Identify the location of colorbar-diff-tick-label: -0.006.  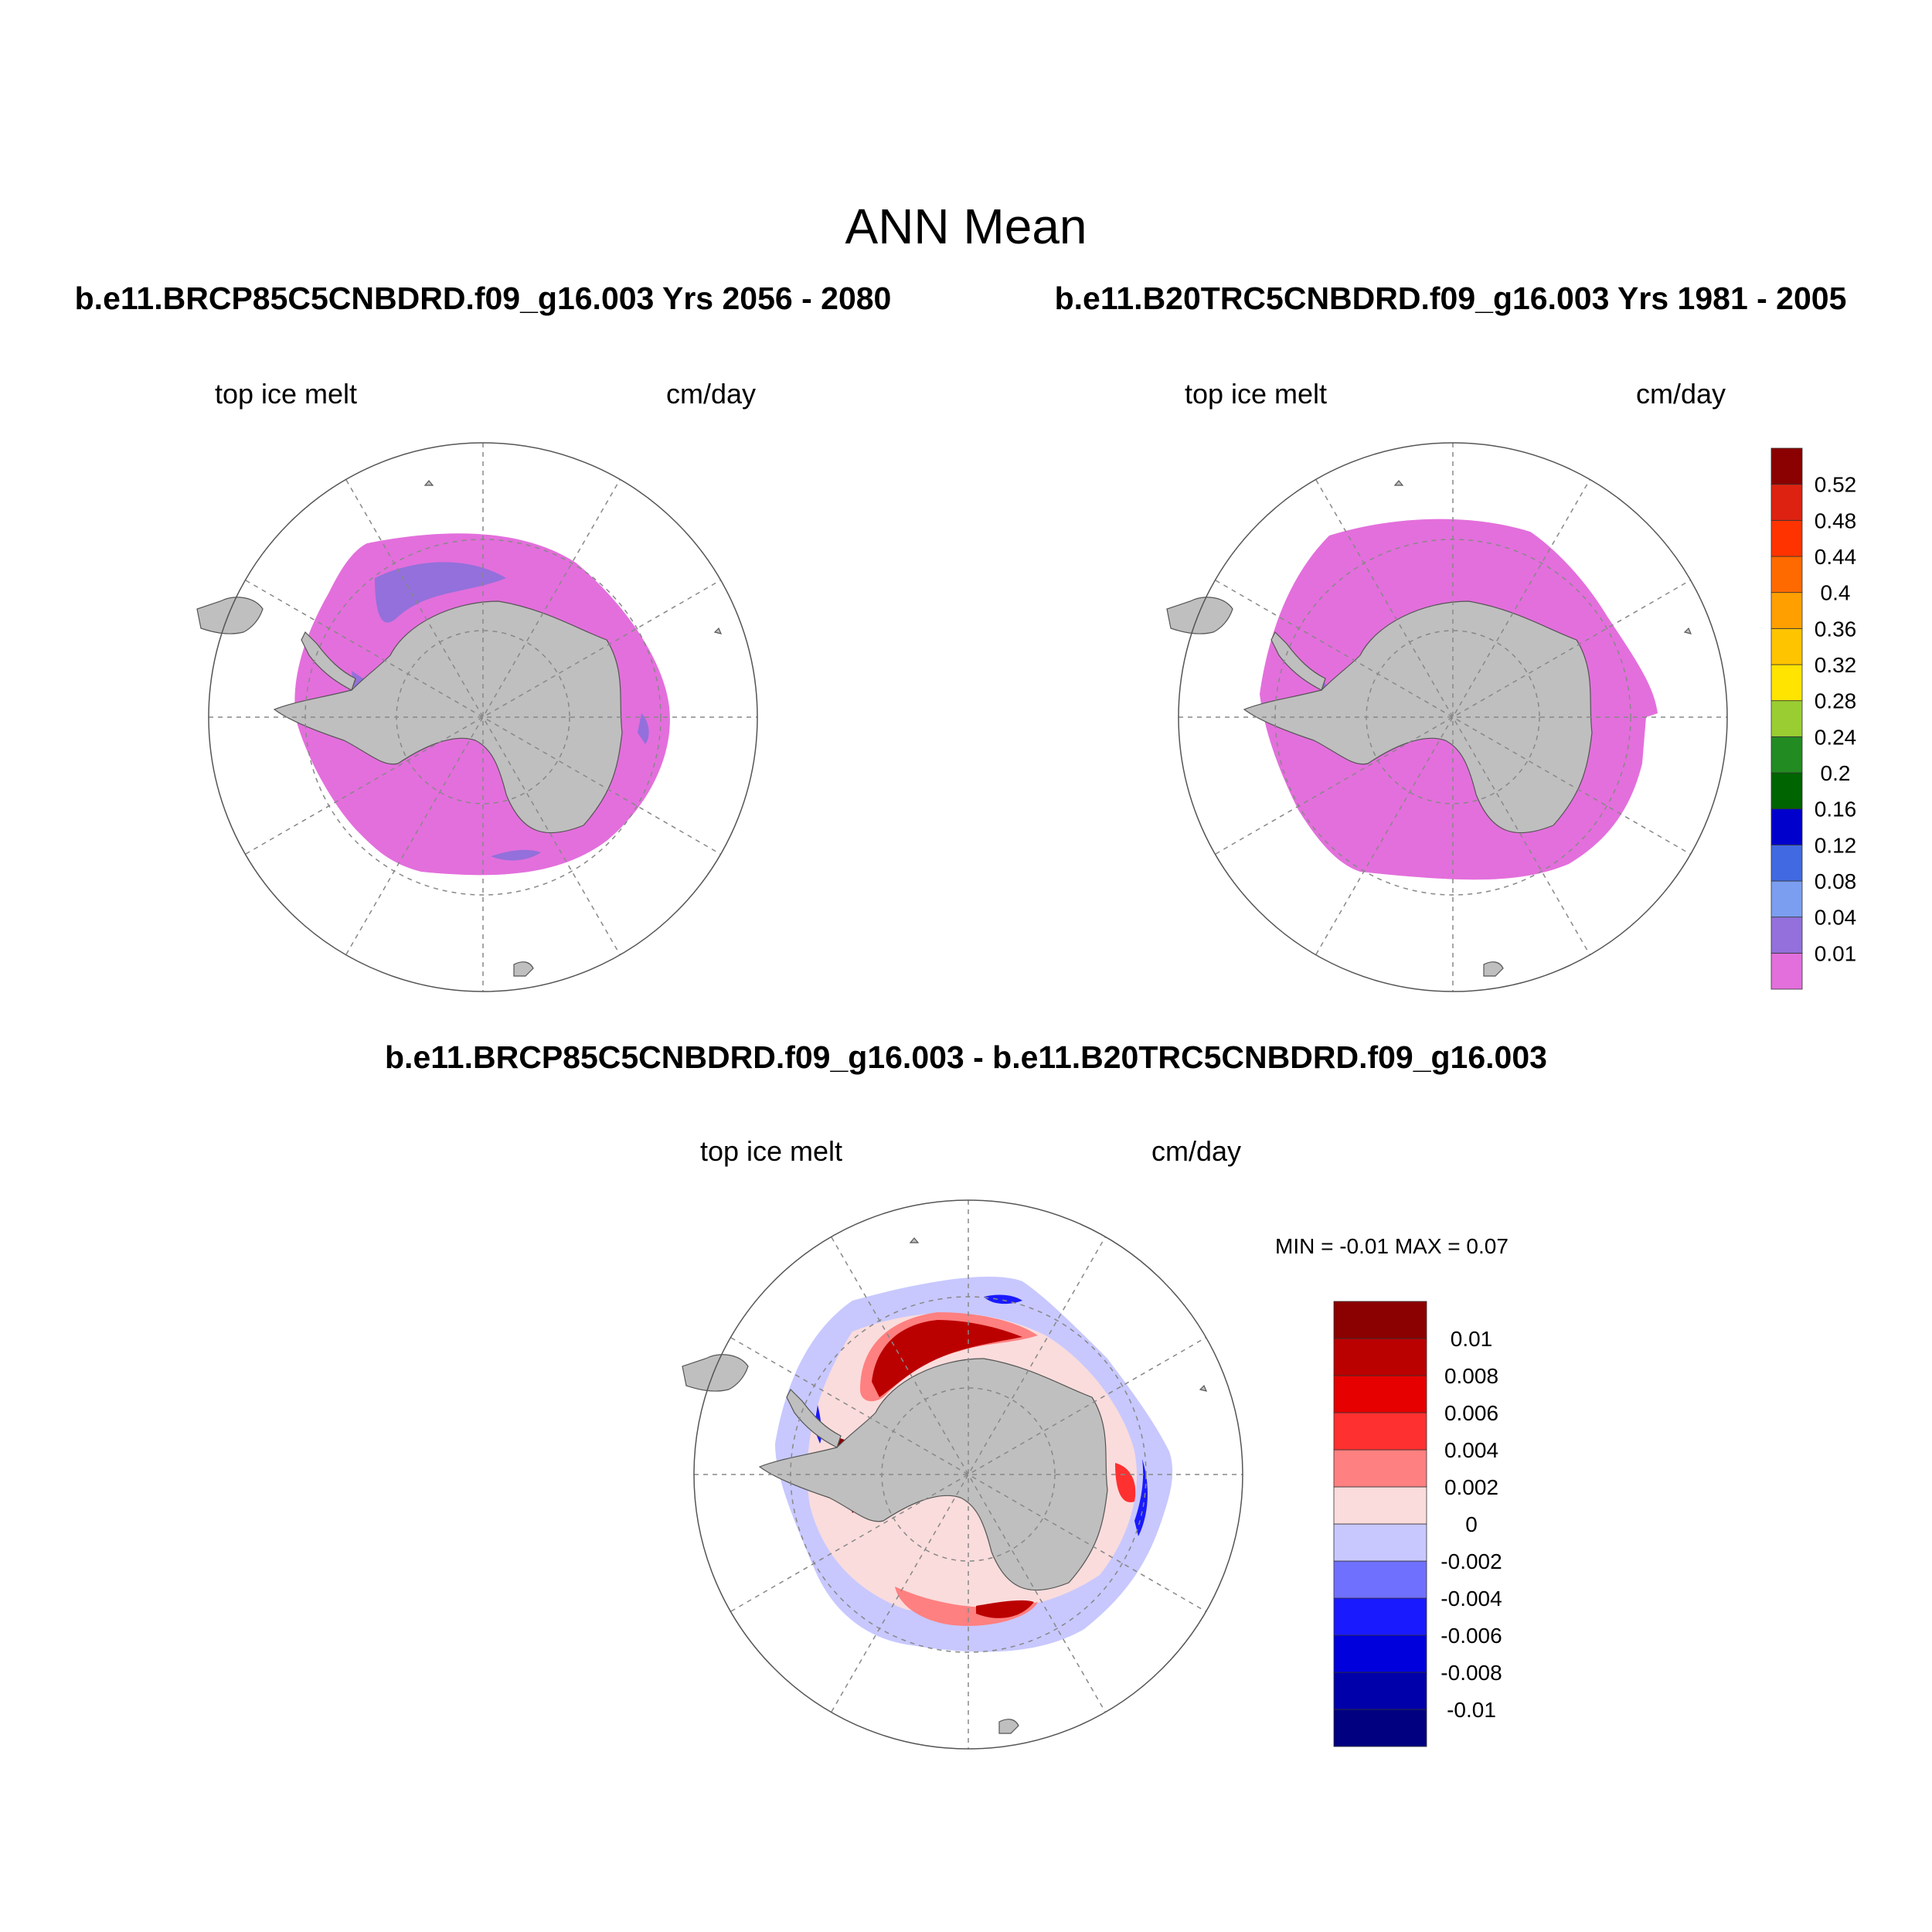
(1471, 1636).